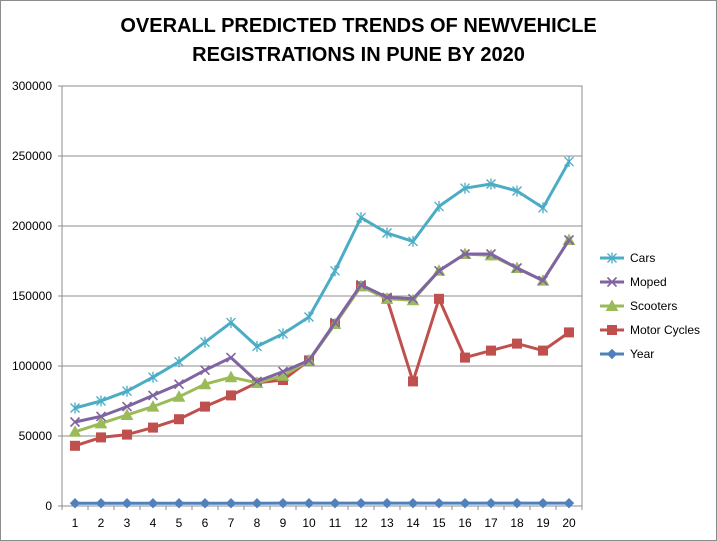 Image resolution: width=717 pixels, height=541 pixels. Describe the element at coordinates (387, 523) in the screenshot. I see `x-tick-label: 13` at that location.